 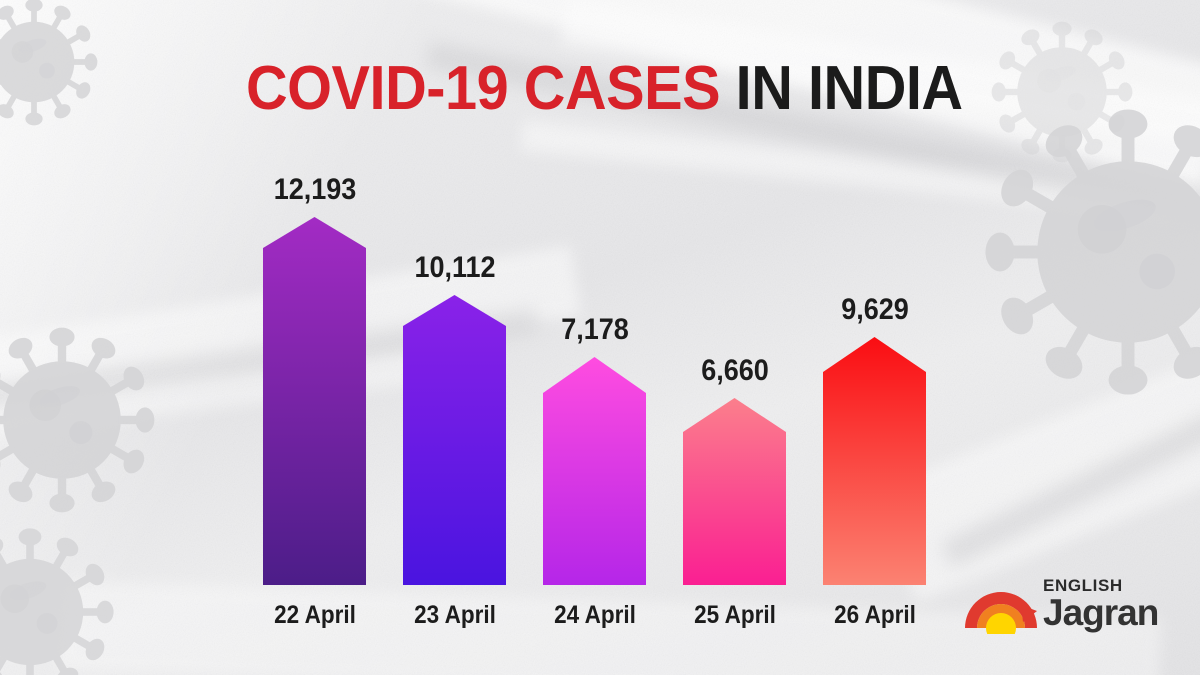 What do you see at coordinates (454, 615) in the screenshot?
I see `bar-category-label: 23 April` at bounding box center [454, 615].